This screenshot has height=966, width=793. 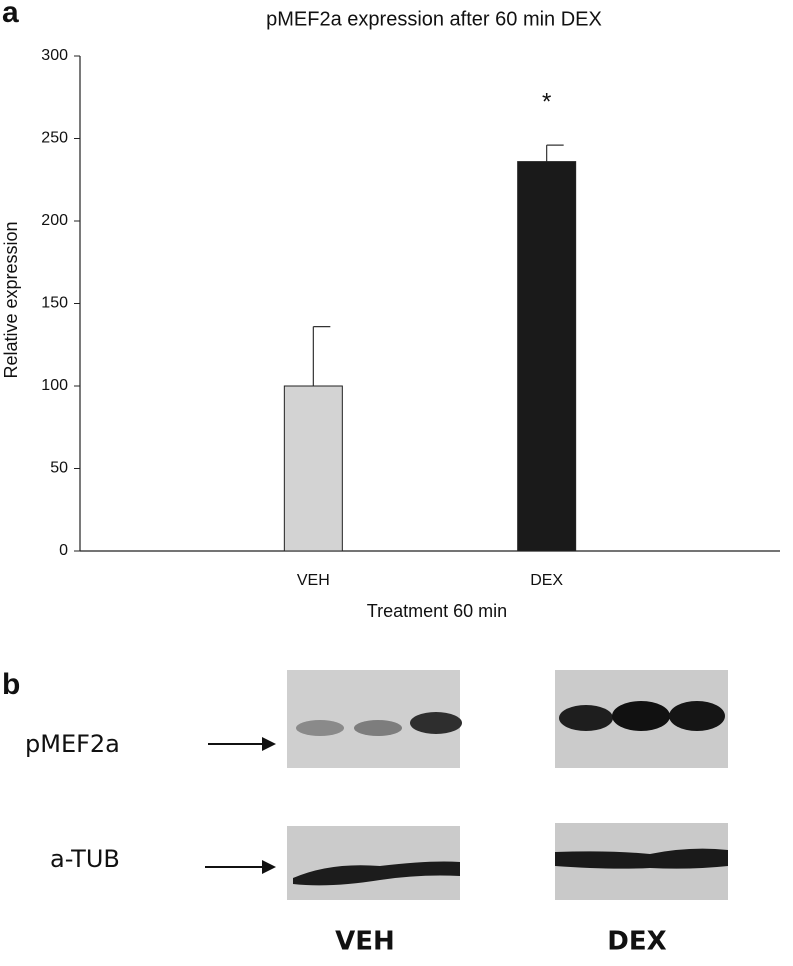 I want to click on arrows, so click(x=240, y=805).